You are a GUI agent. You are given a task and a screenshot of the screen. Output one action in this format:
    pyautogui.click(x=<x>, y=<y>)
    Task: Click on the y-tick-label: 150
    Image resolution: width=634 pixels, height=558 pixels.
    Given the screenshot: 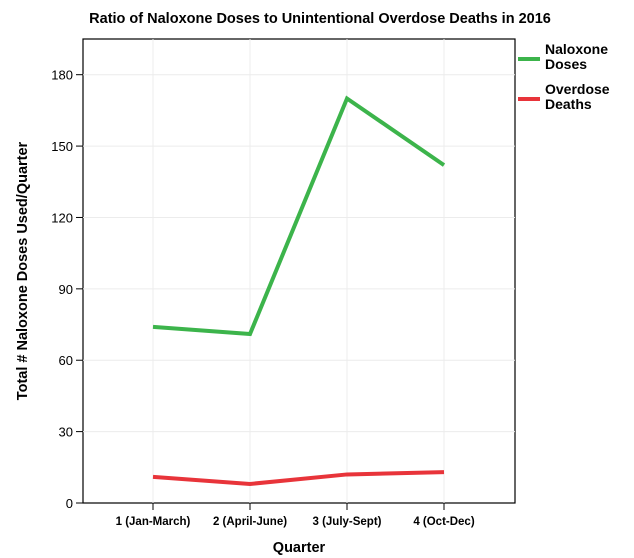 What is the action you would take?
    pyautogui.click(x=62, y=146)
    